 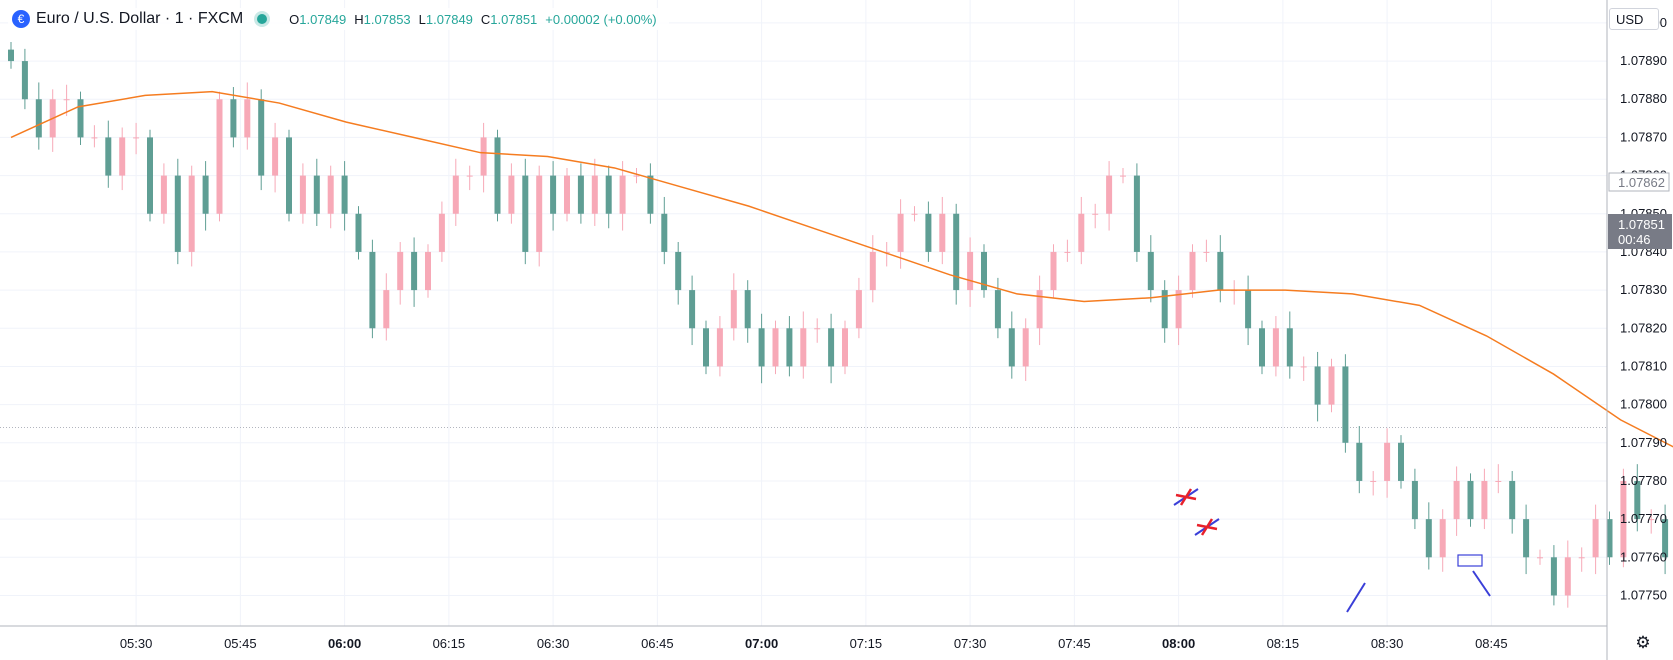 I want to click on time-tick-label: 08:00, so click(x=1178, y=643).